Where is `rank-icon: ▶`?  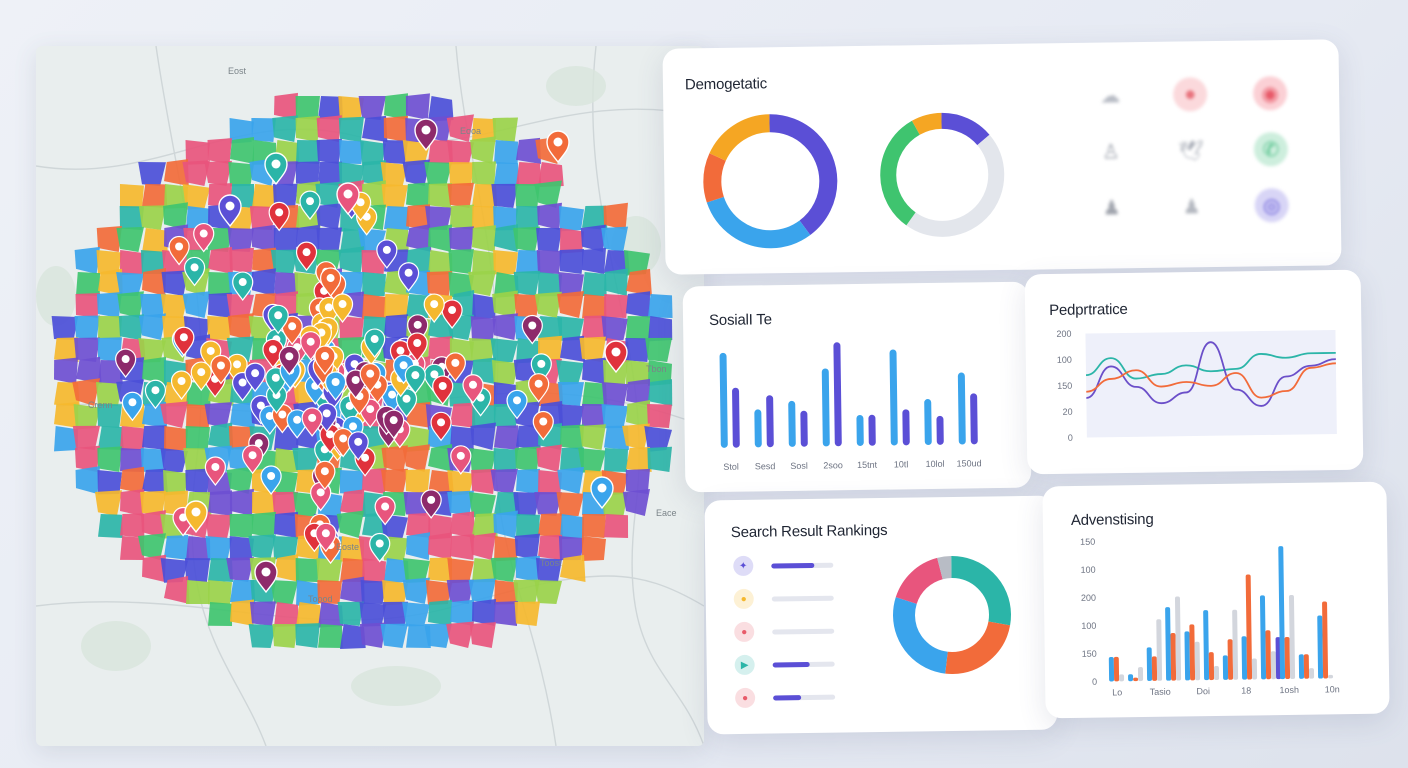 rank-icon: ▶ is located at coordinates (744, 665).